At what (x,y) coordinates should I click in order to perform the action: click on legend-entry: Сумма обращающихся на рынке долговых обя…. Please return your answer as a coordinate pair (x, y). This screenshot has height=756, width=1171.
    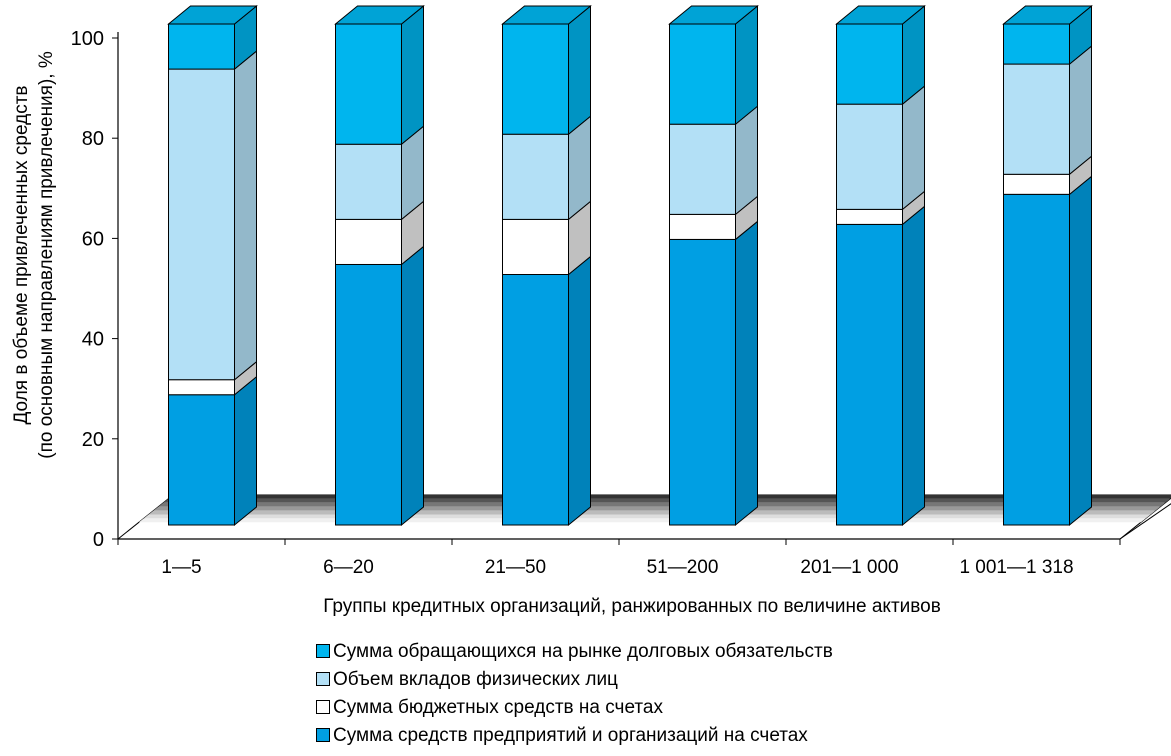
    Looking at the image, I should click on (574, 652).